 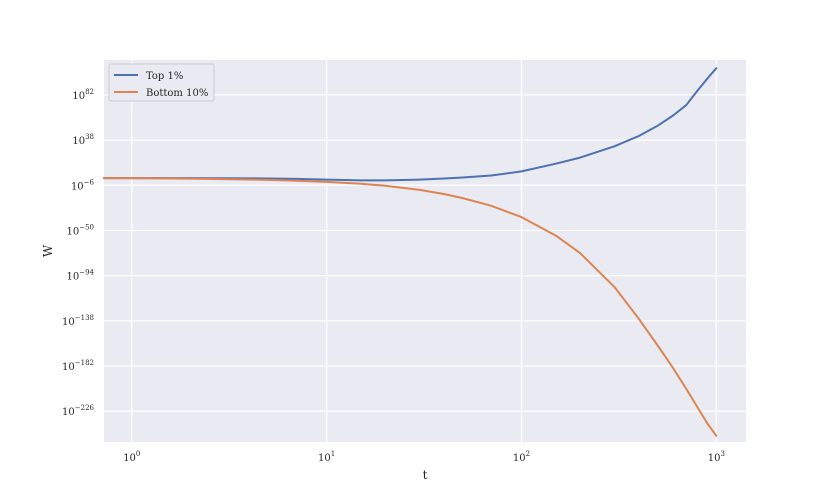 I want to click on x-tick-label: 10³, so click(x=716, y=457).